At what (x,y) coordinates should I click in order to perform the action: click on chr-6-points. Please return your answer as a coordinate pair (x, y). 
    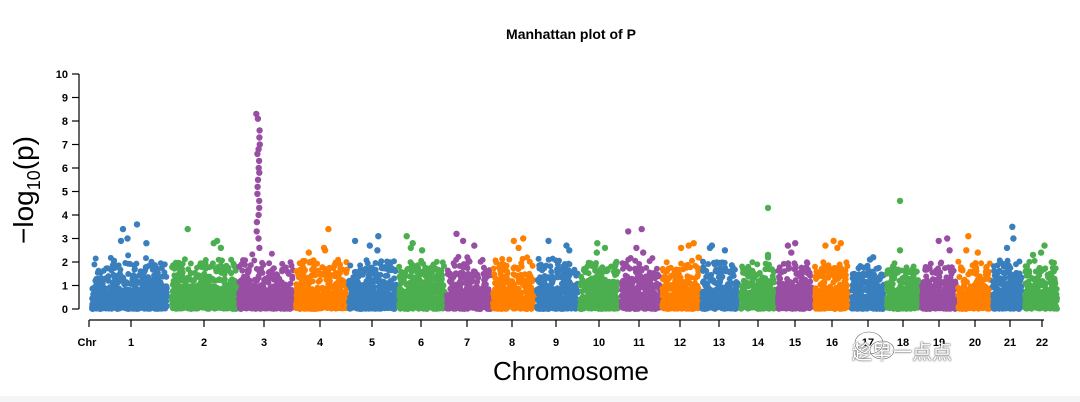
    Looking at the image, I should click on (422, 272).